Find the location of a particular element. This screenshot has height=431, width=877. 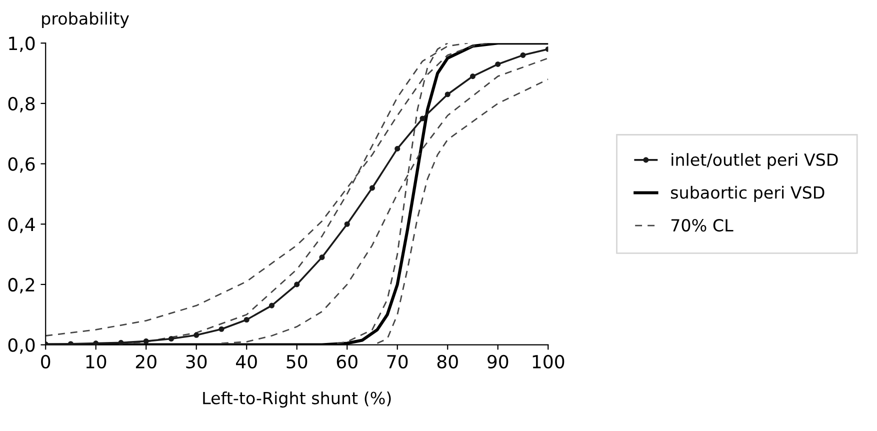

x-tick-label: 40 is located at coordinates (246, 361).